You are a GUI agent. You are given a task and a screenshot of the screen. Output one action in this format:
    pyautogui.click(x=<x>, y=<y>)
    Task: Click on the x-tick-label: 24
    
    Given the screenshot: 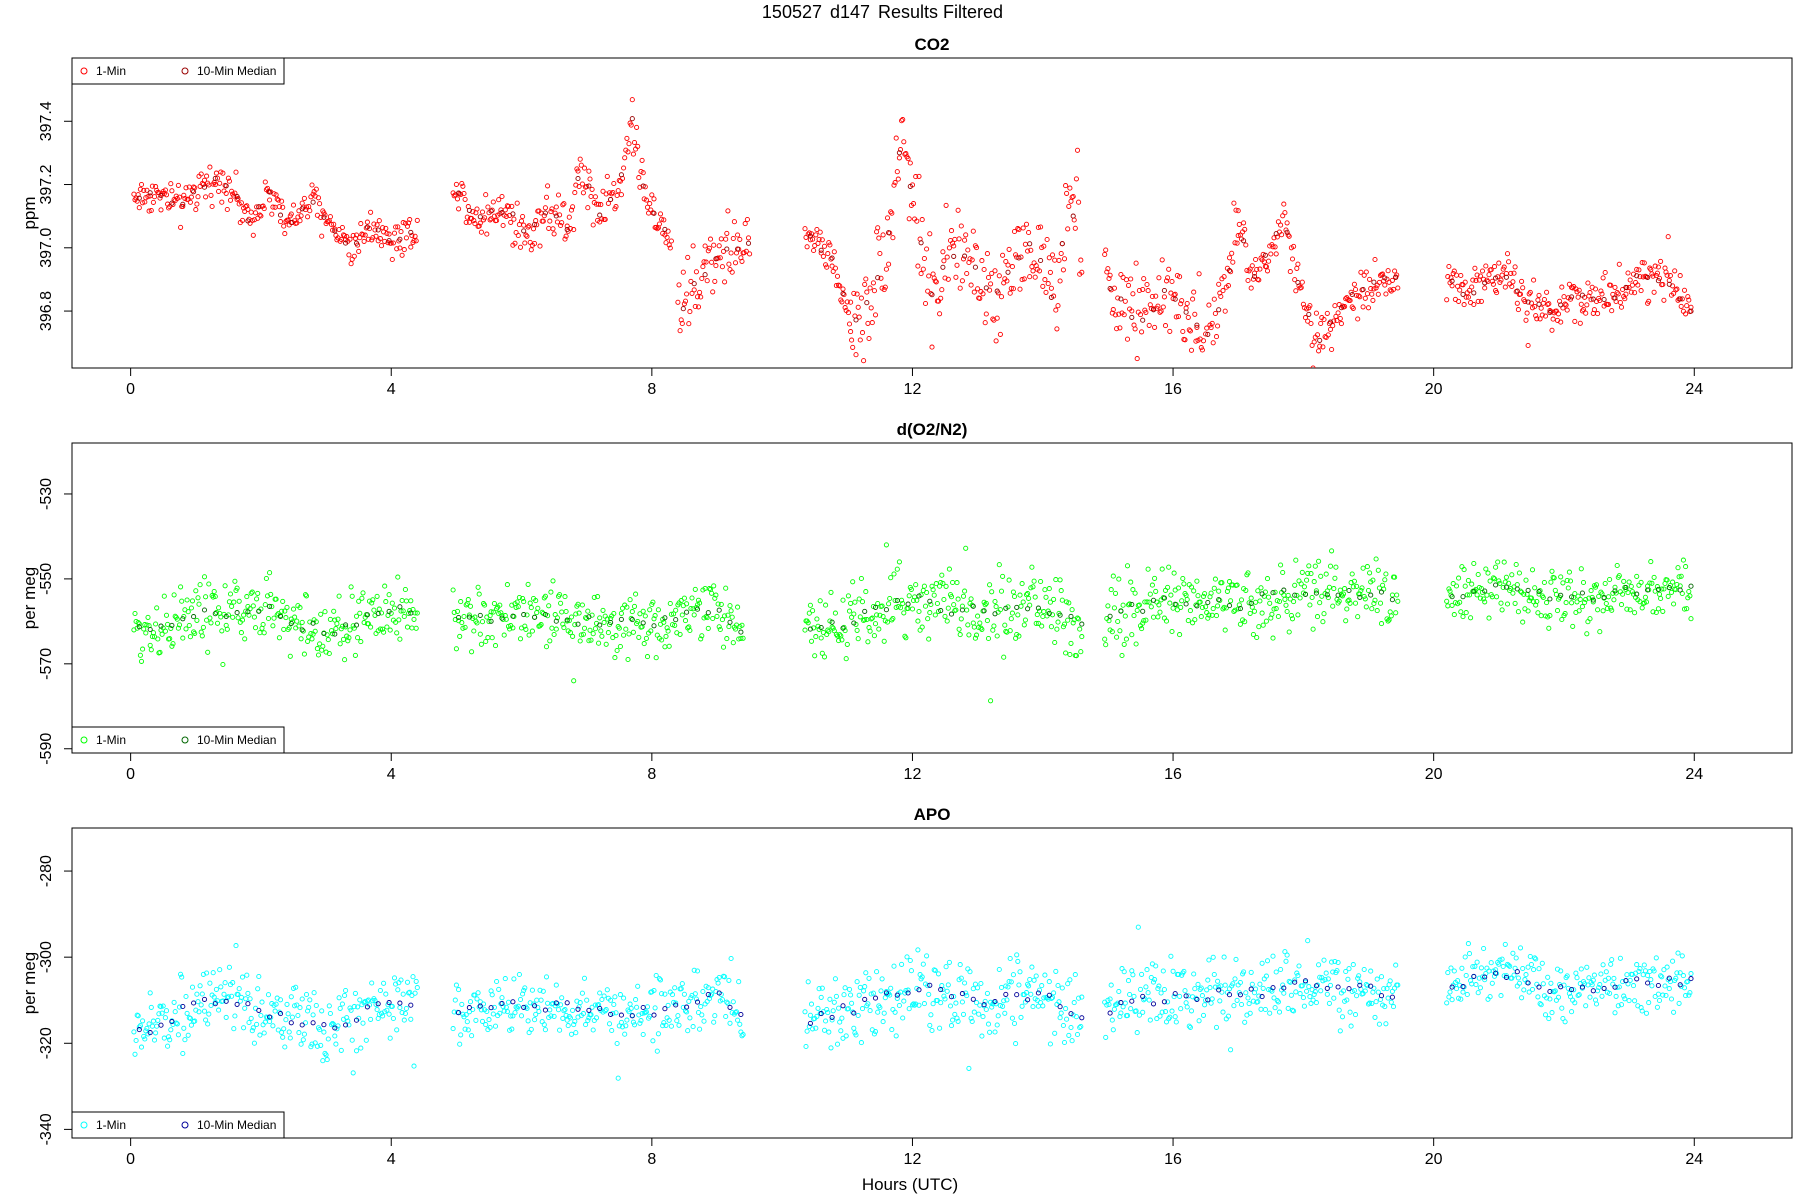 What is the action you would take?
    pyautogui.click(x=1694, y=389)
    